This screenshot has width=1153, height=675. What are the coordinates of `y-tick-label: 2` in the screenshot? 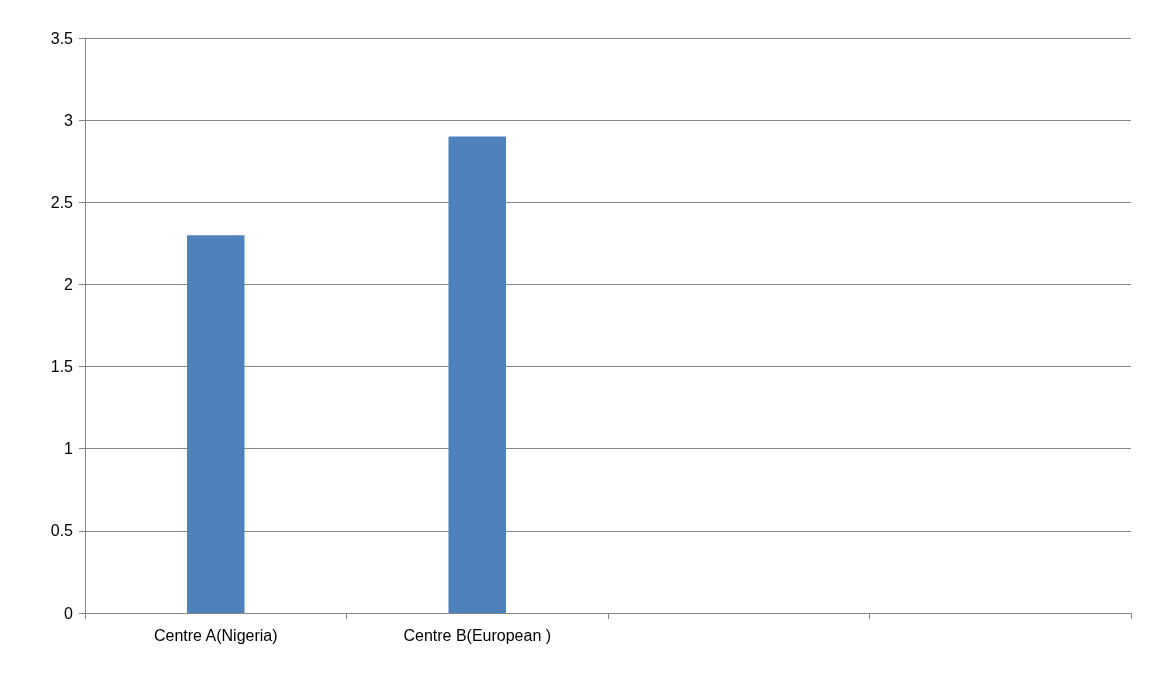 It's located at (69, 284).